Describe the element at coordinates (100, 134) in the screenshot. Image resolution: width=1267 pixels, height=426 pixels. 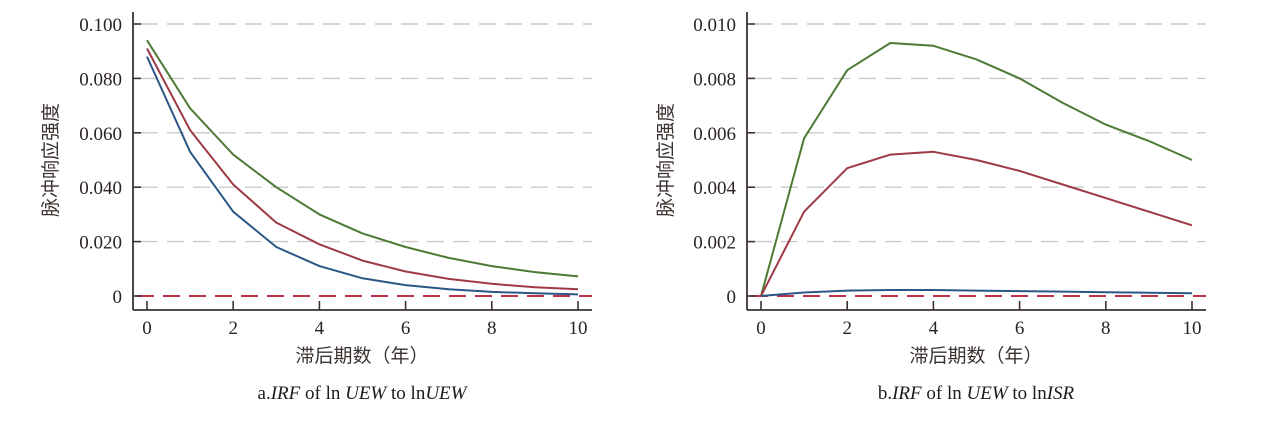
I see `y-tick-label: 0.060` at that location.